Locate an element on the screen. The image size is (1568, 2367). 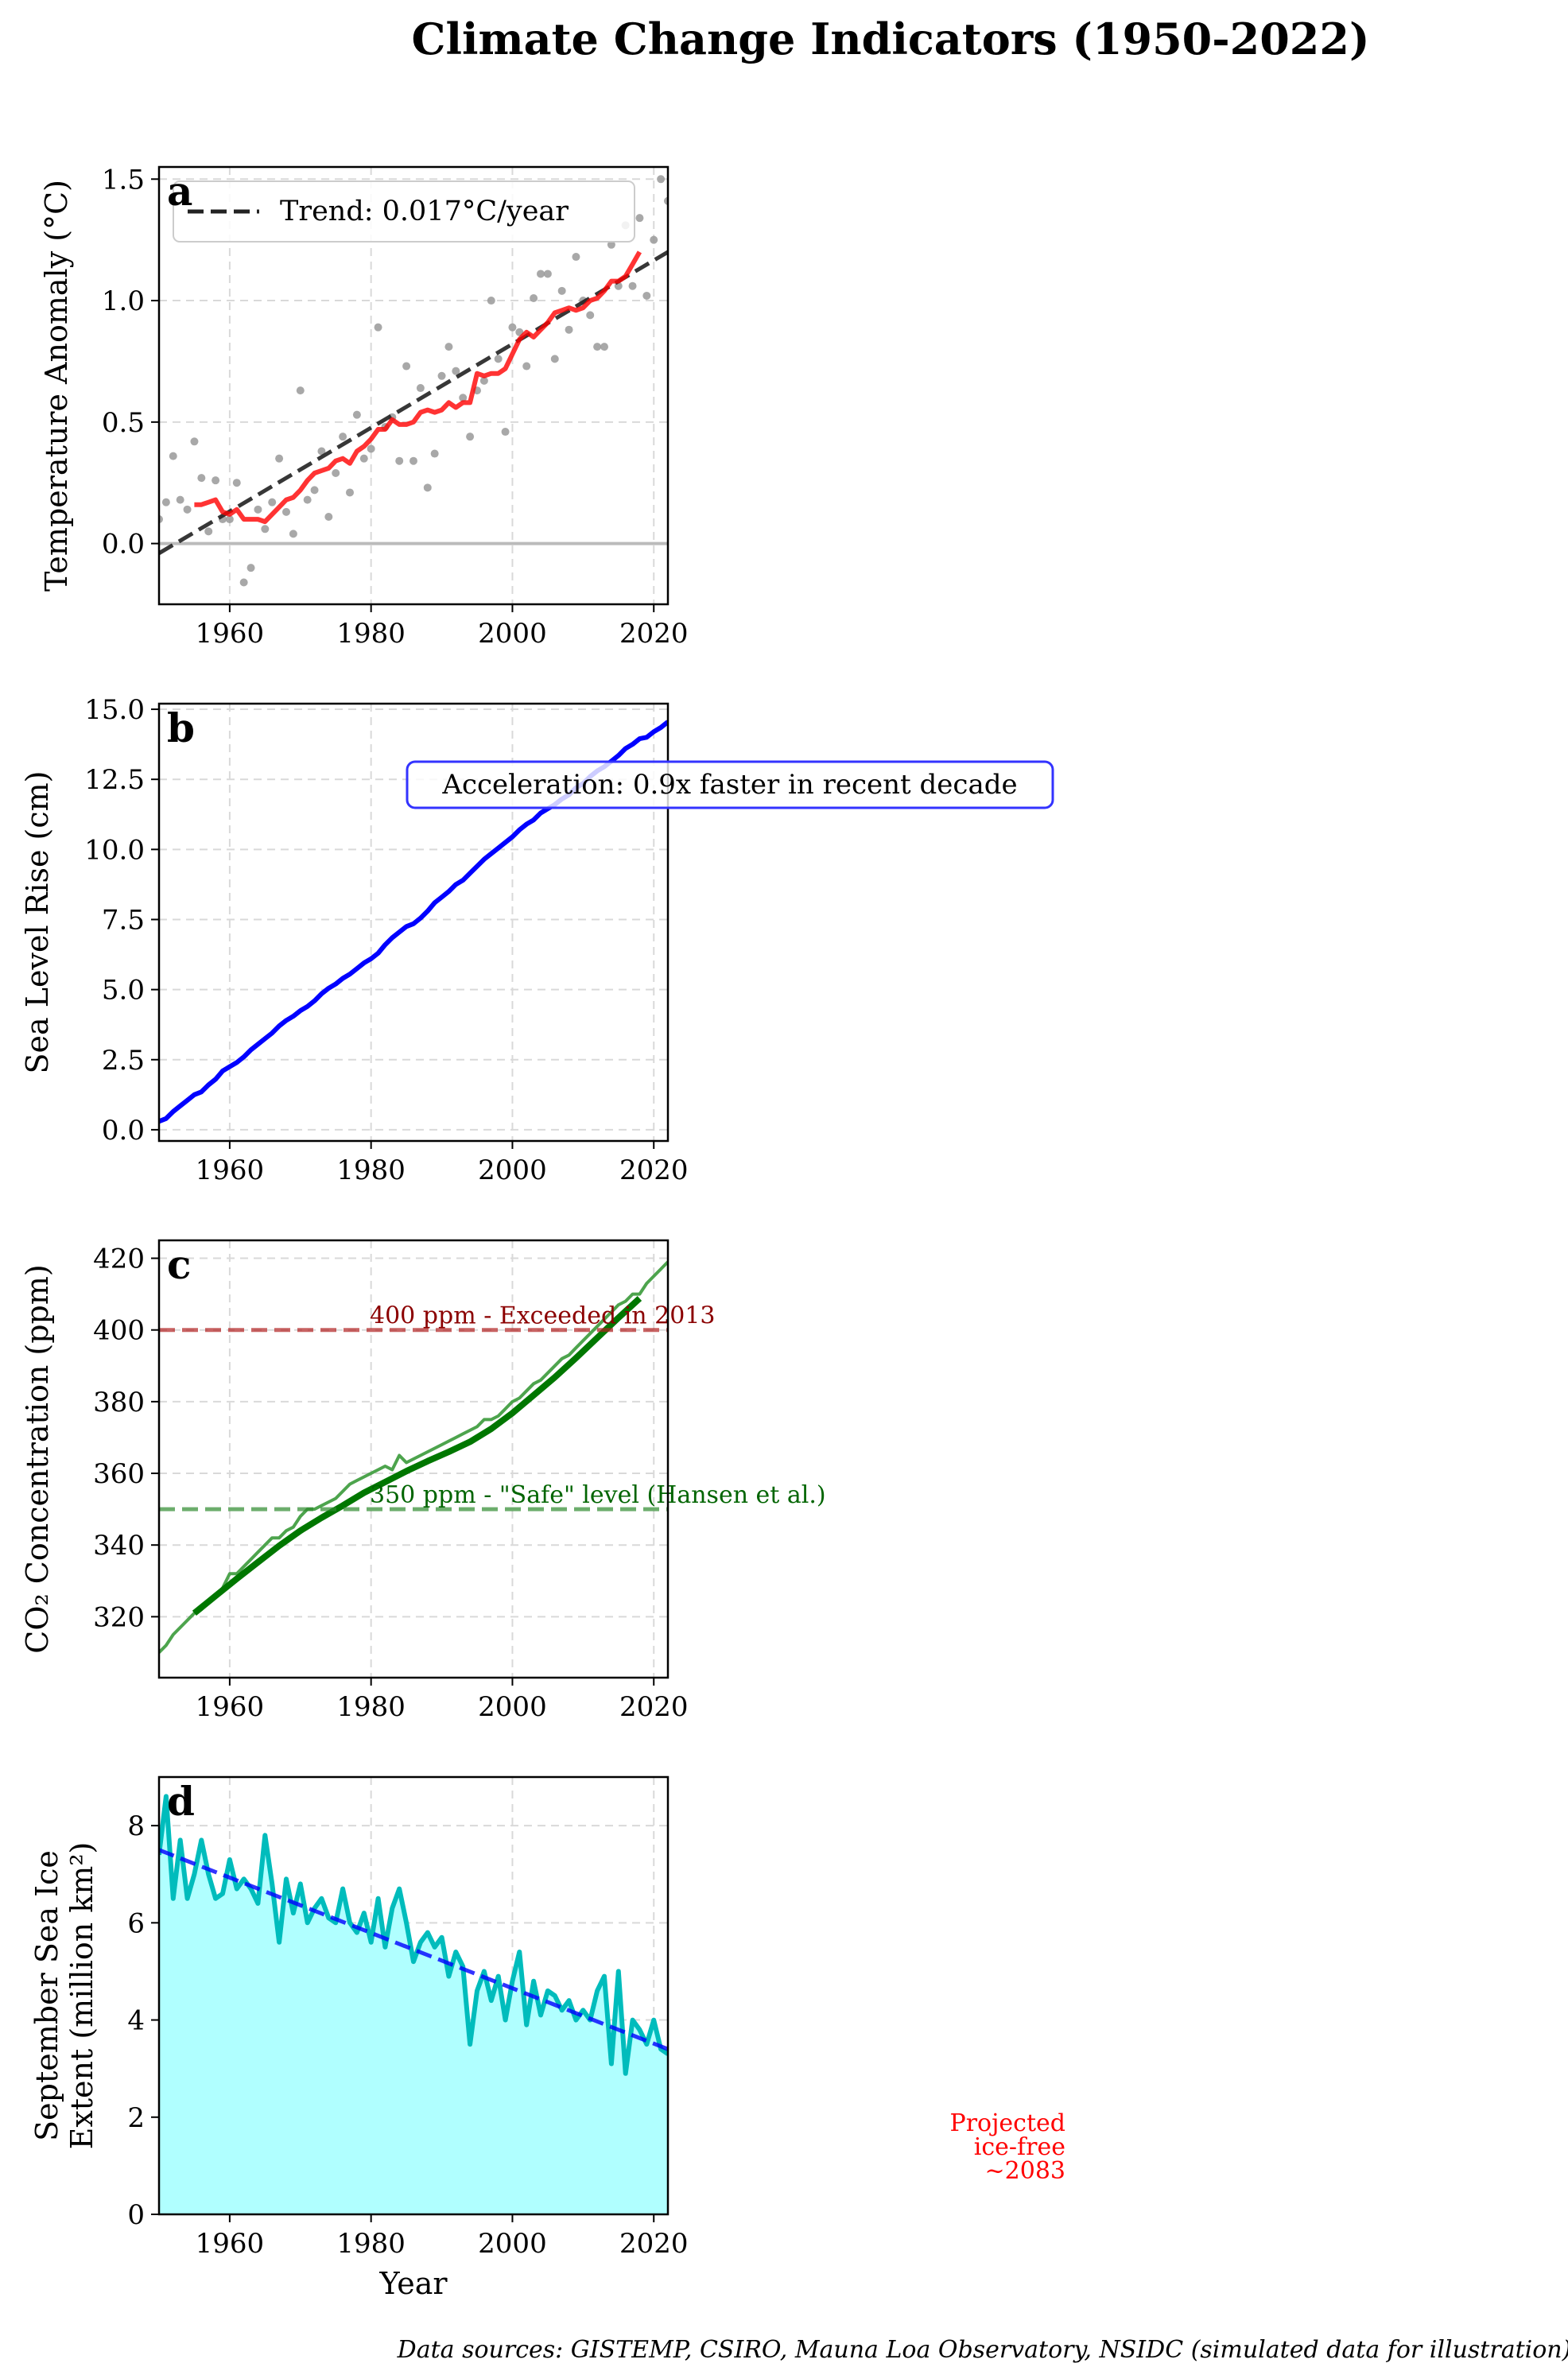
y-tick-label: 420 is located at coordinates (119, 1260).